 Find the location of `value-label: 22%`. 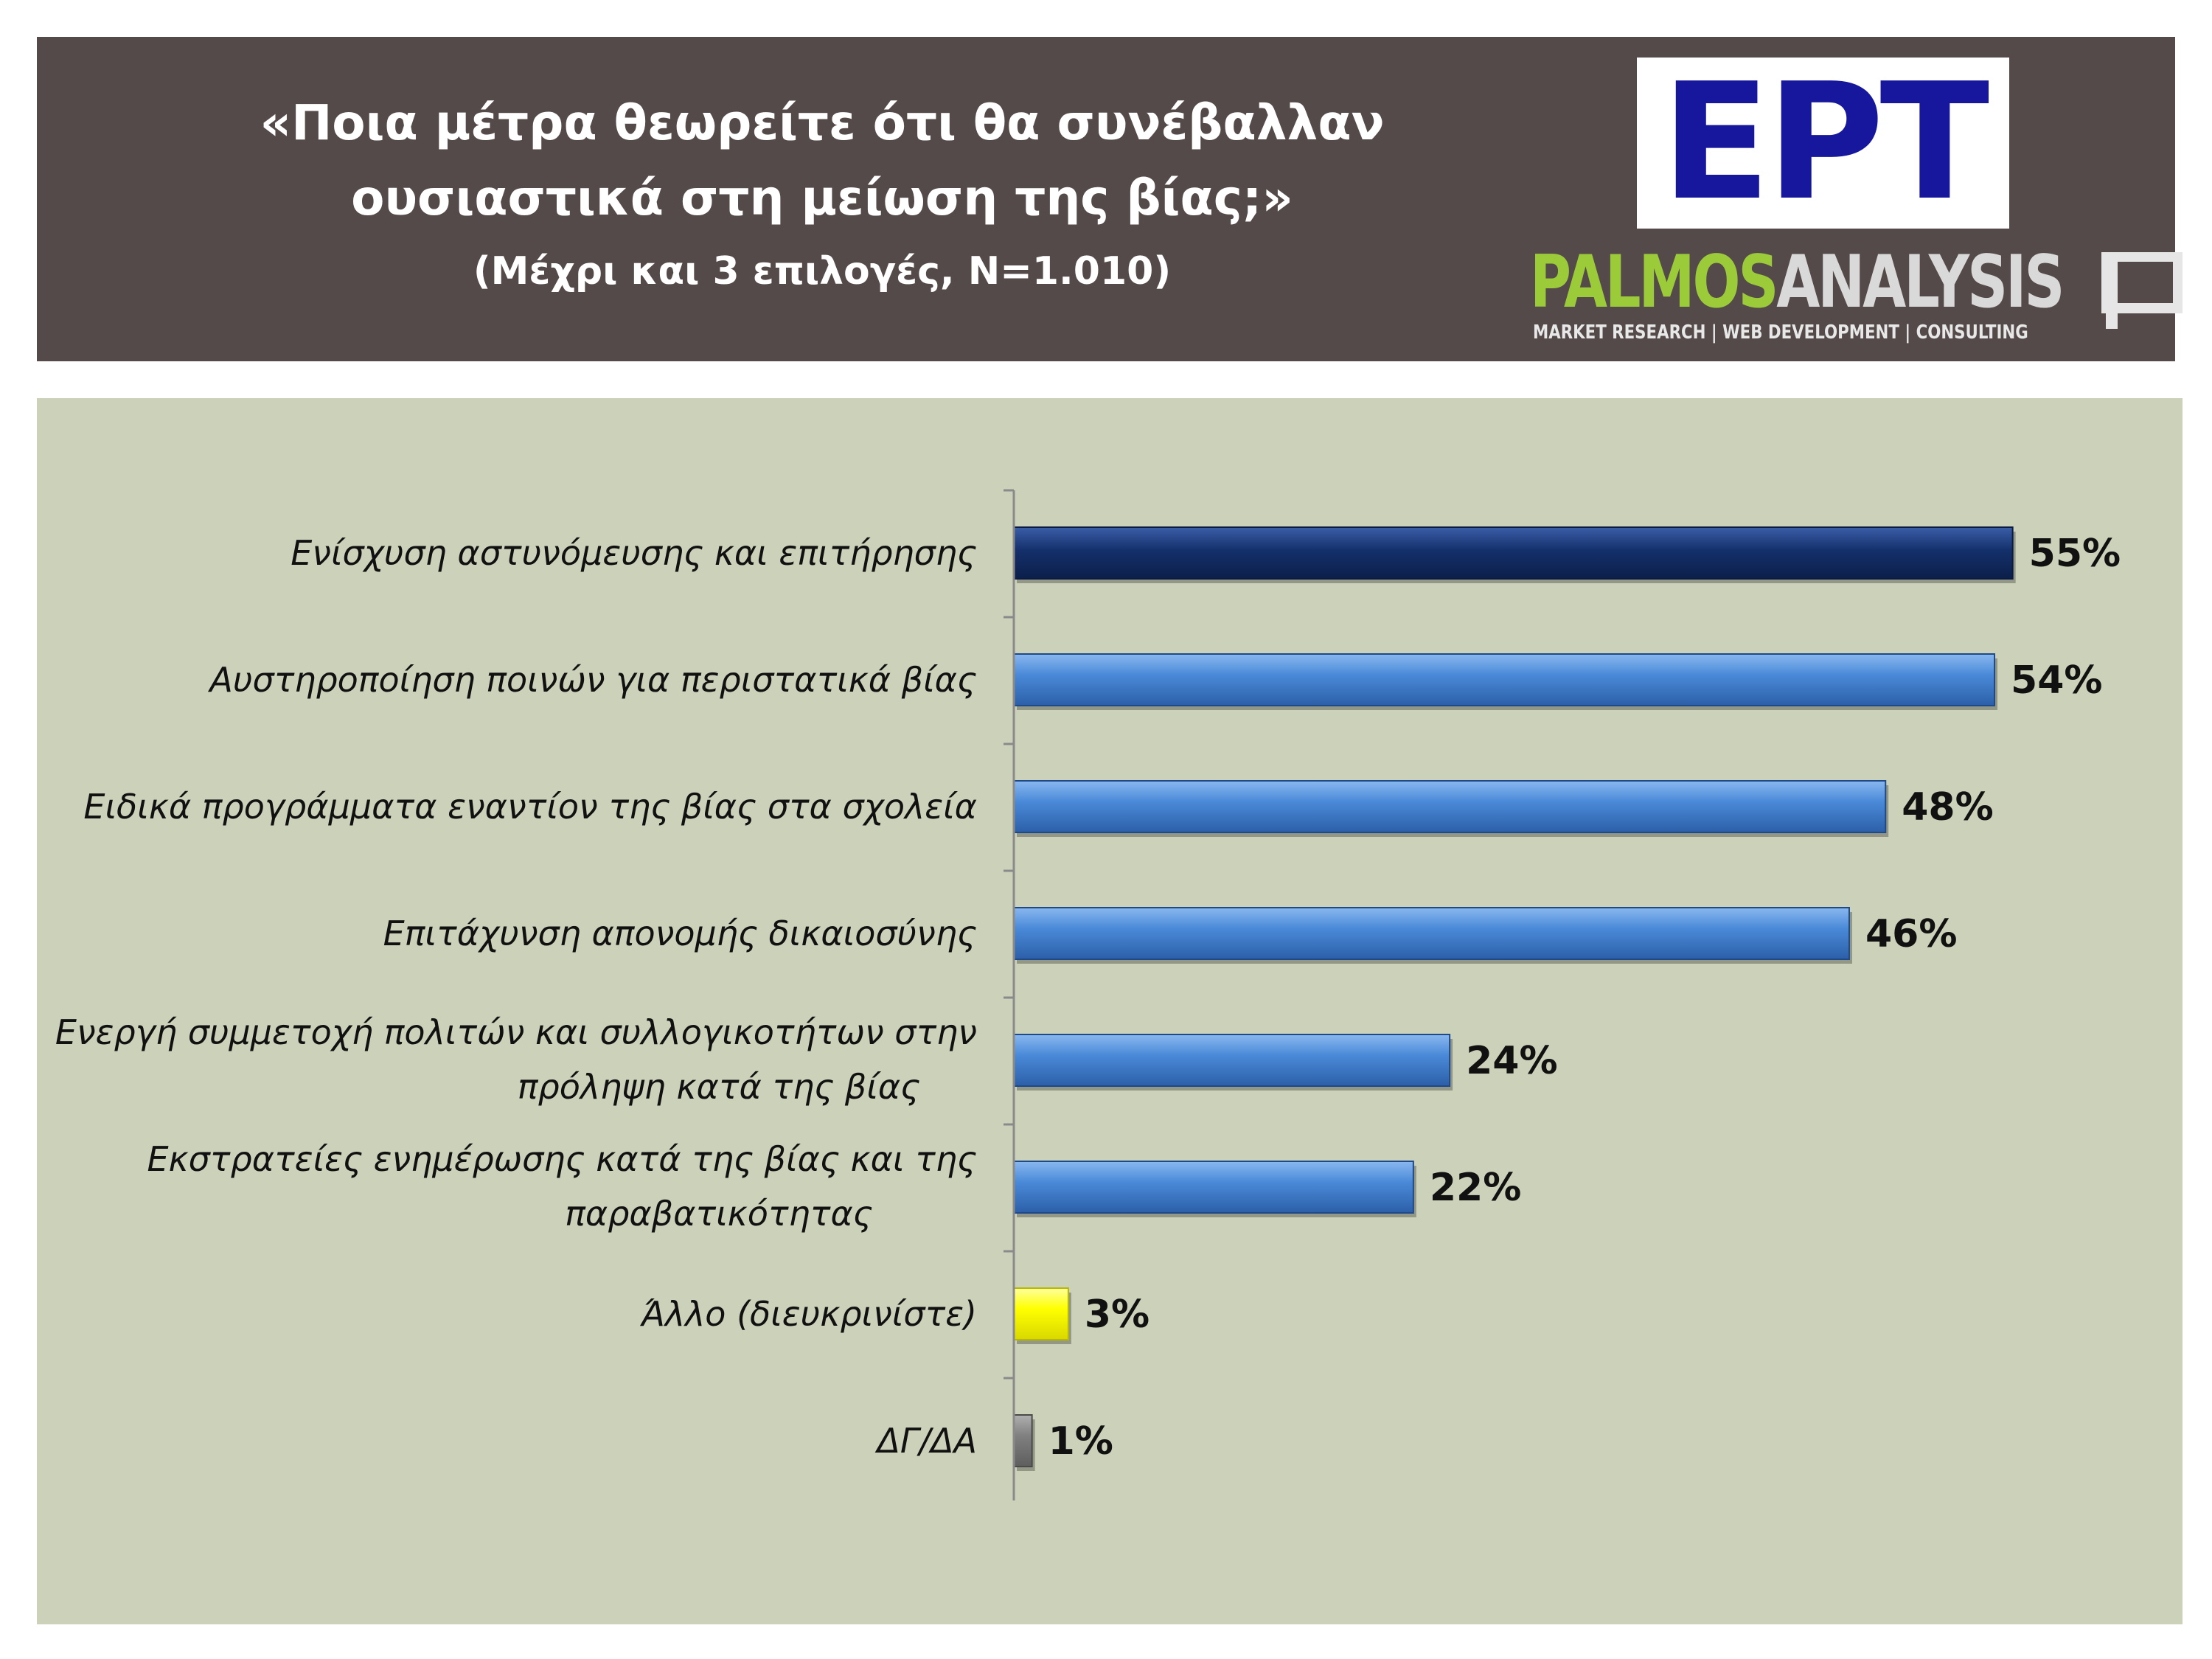

value-label: 22% is located at coordinates (1475, 1188).